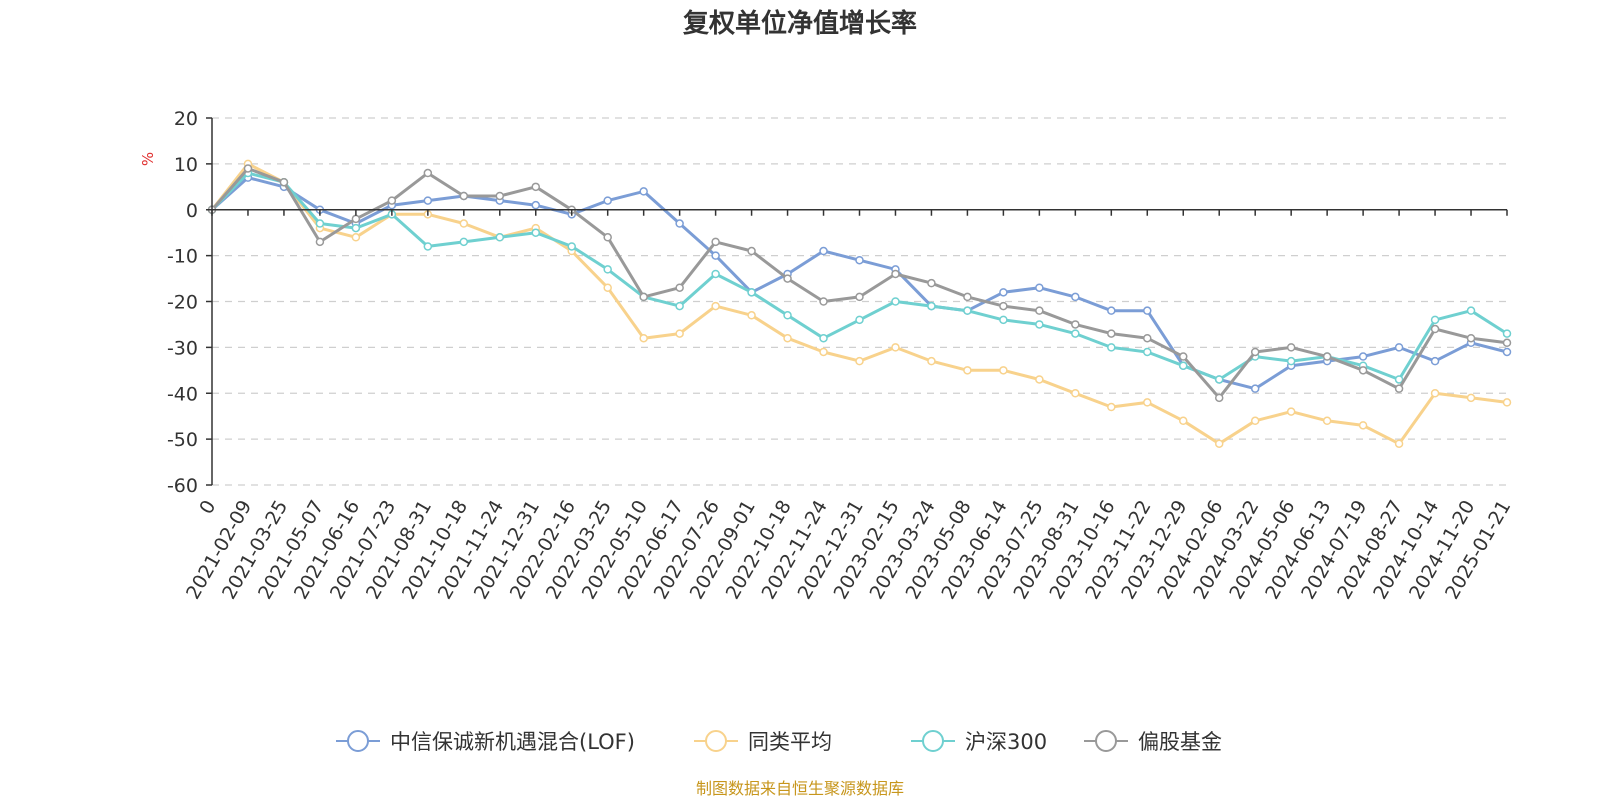  I want to click on x-tick-label: 0, so click(207, 507).